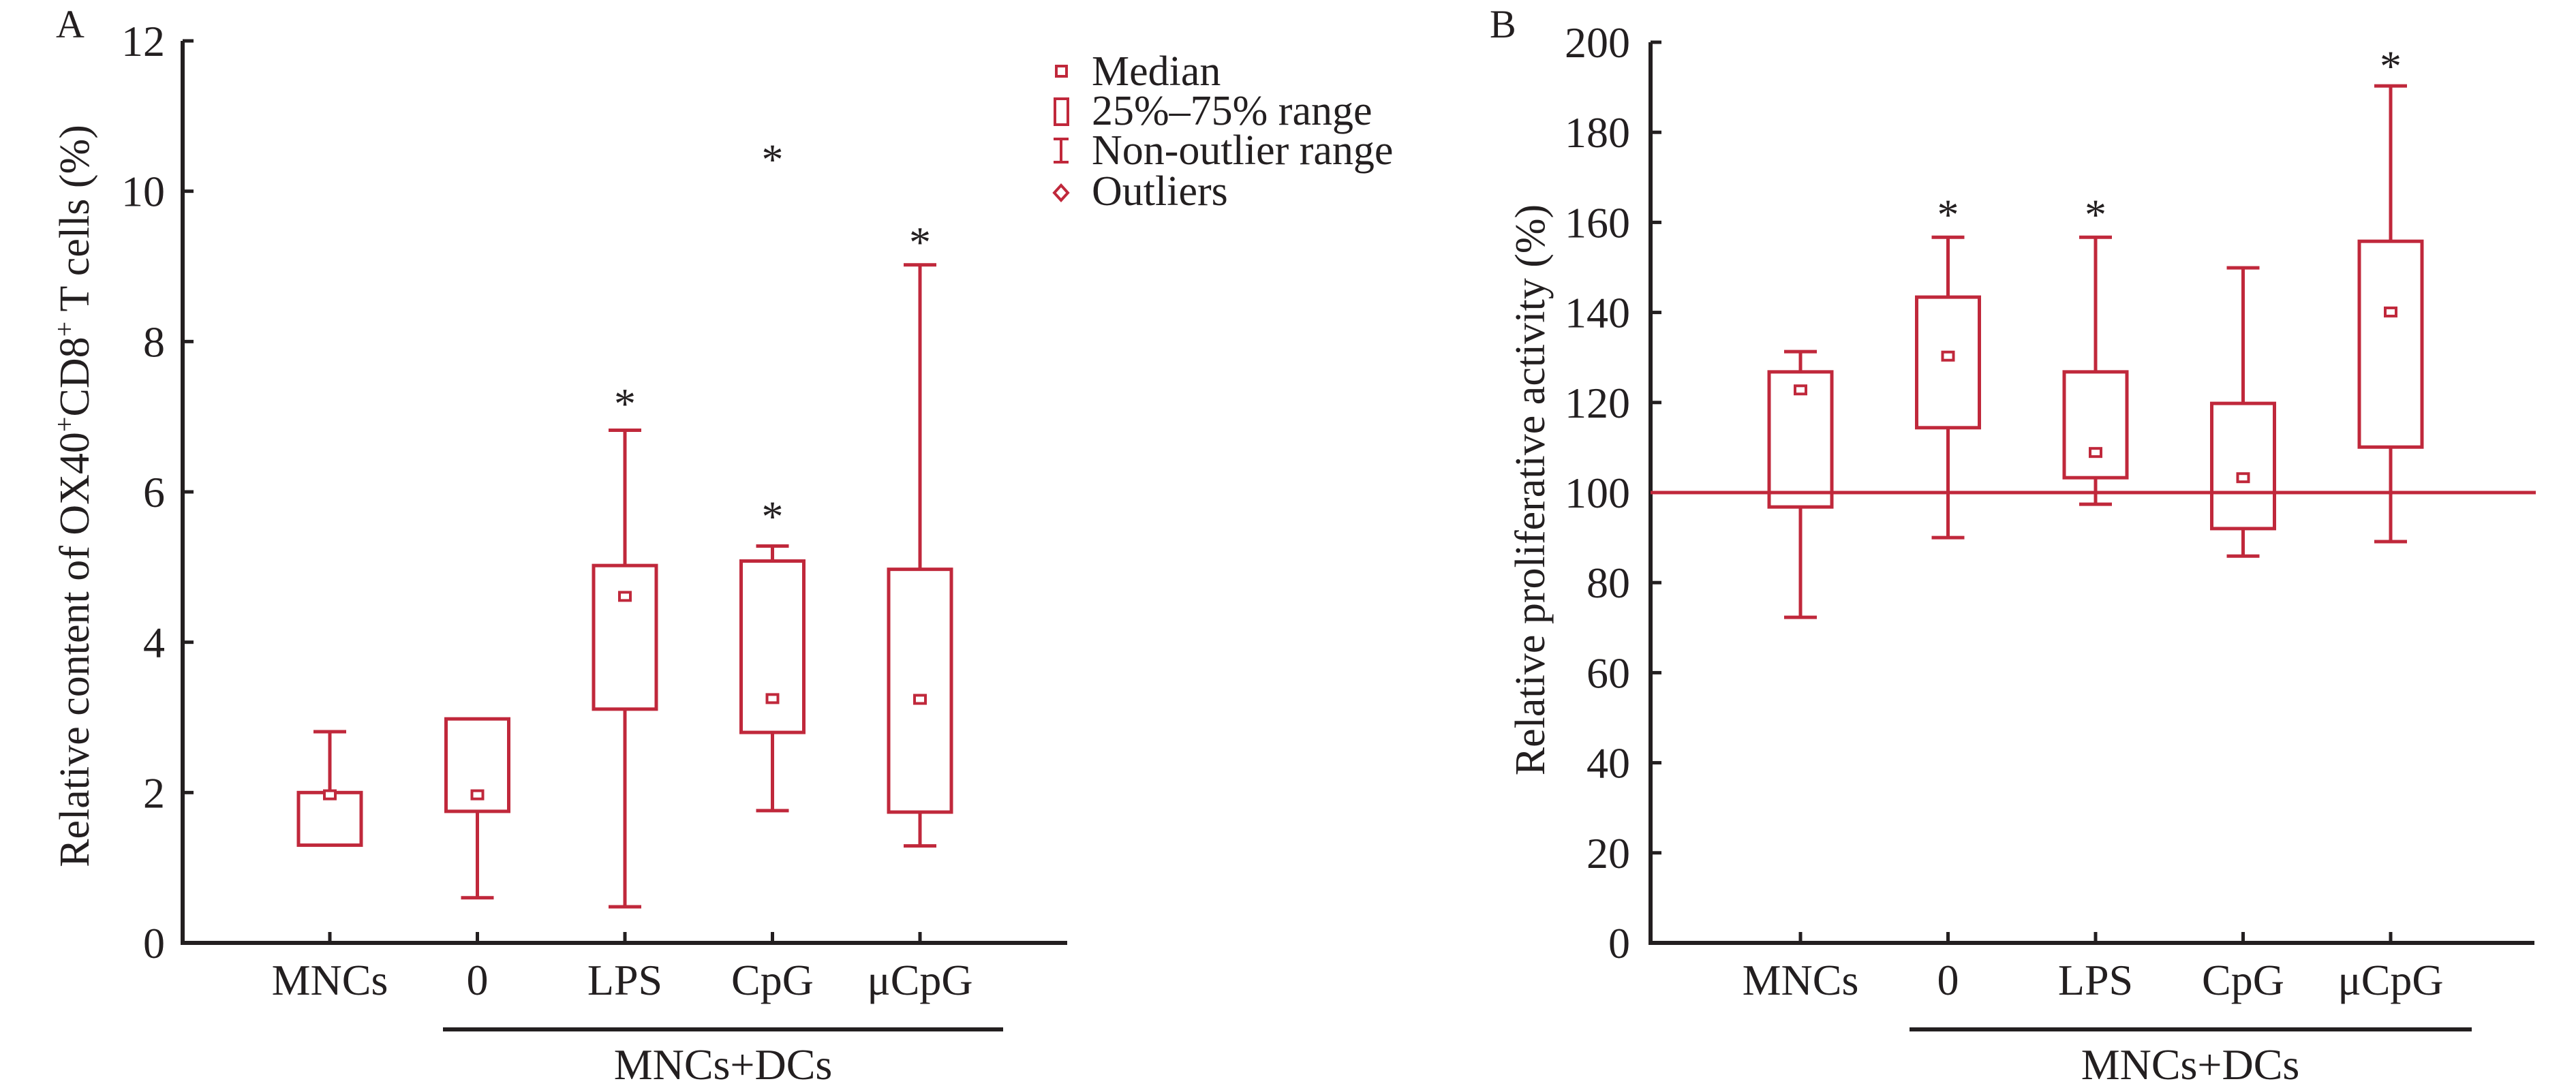 This screenshot has width=2576, height=1088. What do you see at coordinates (330, 980) in the screenshot?
I see `x-tick-label-a: MNCs` at bounding box center [330, 980].